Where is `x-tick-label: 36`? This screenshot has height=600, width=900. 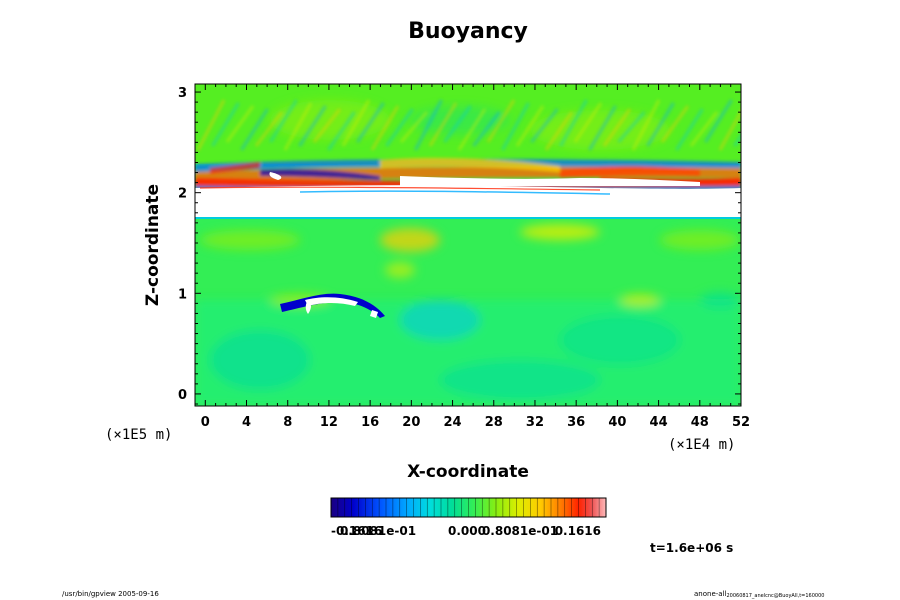 x-tick-label: 36 is located at coordinates (576, 422).